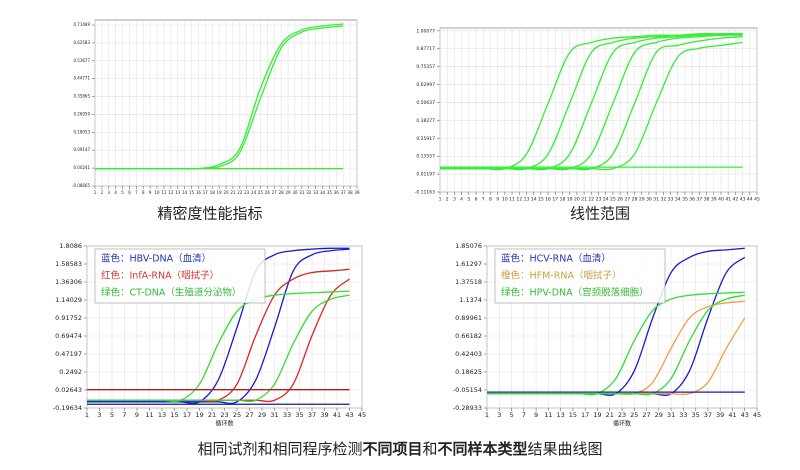 This screenshot has width=800, height=470. I want to click on caption-part: 结果曲线图, so click(565, 449).